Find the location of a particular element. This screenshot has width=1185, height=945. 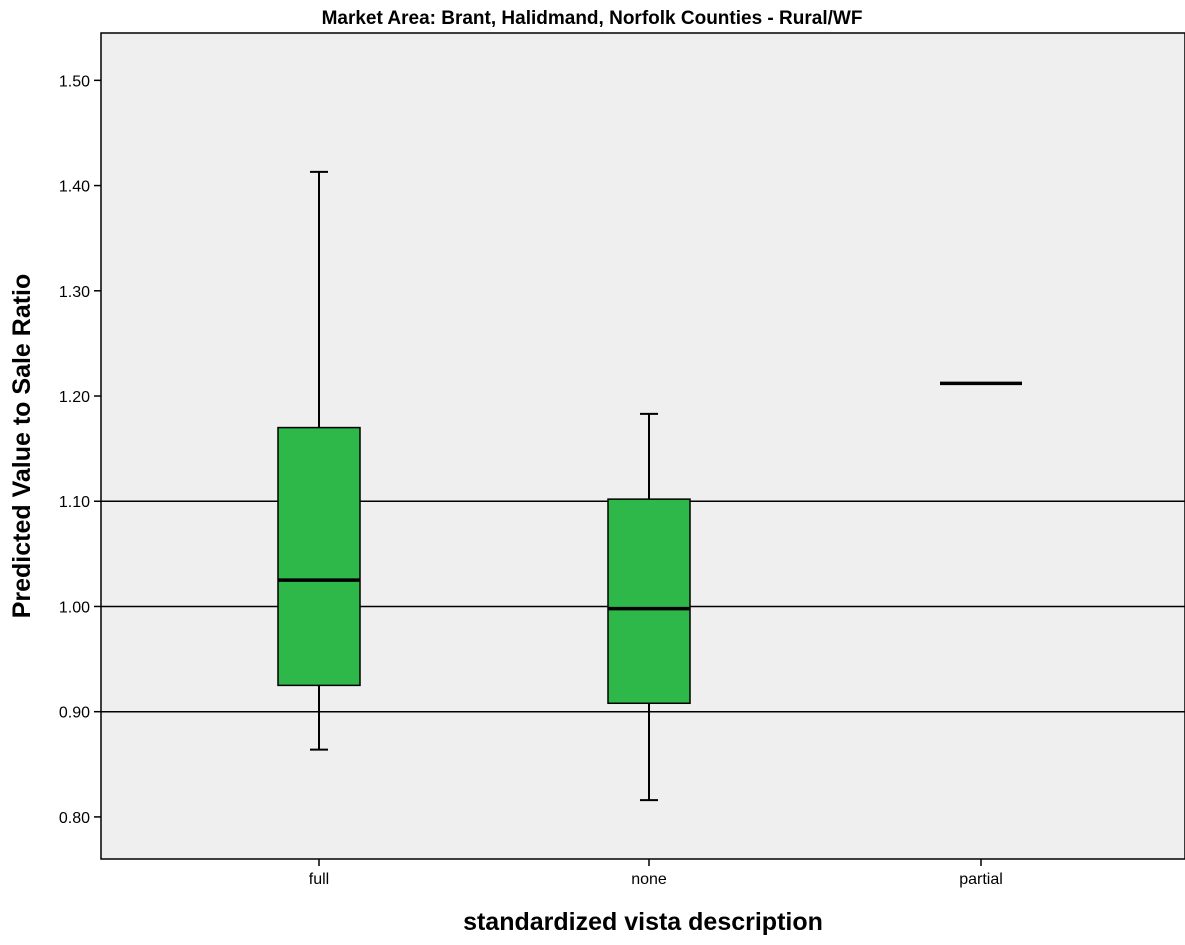

y-tick-label: 1.10 is located at coordinates (74, 502).